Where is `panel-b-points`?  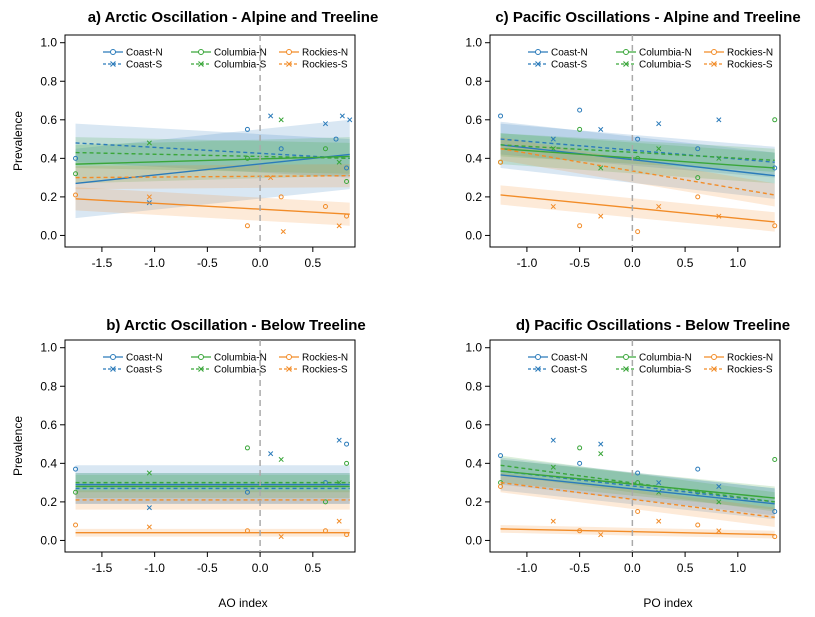
panel-b-points is located at coordinates (211, 488).